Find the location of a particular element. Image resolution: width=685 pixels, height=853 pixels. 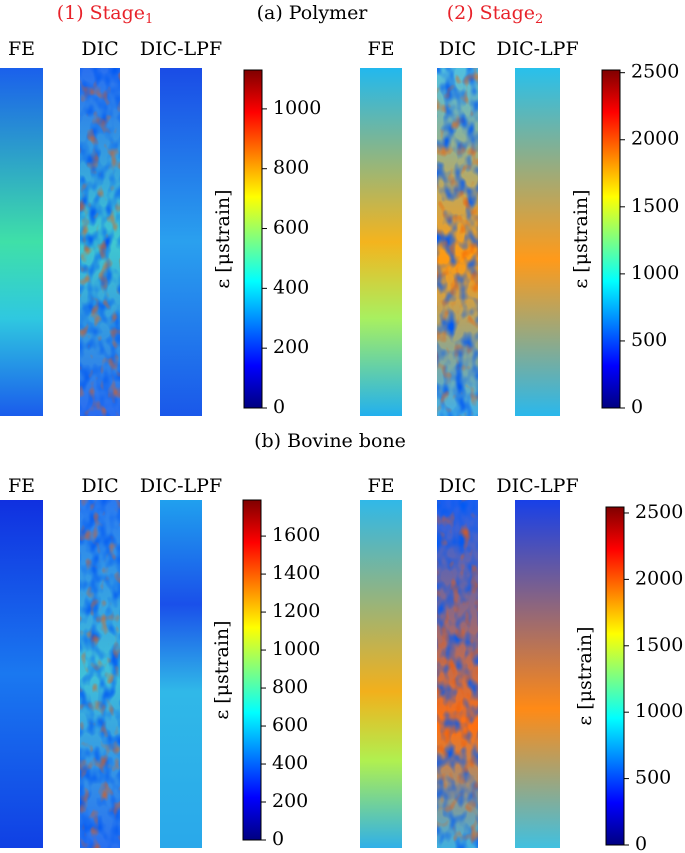

stage-label: (2) Stage2 is located at coordinates (495, 14).